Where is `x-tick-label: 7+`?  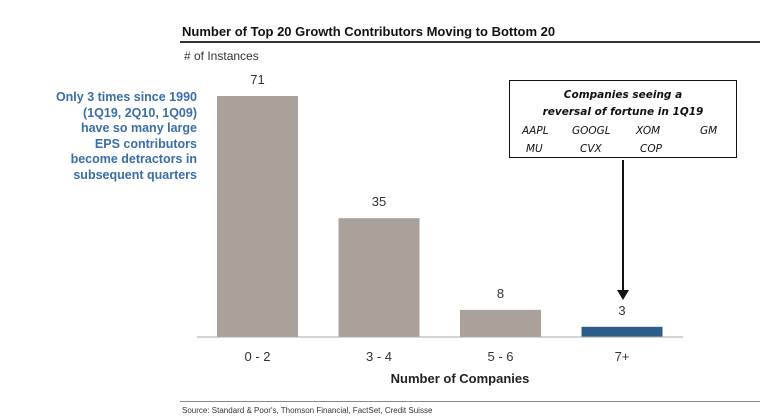
x-tick-label: 7+ is located at coordinates (622, 356).